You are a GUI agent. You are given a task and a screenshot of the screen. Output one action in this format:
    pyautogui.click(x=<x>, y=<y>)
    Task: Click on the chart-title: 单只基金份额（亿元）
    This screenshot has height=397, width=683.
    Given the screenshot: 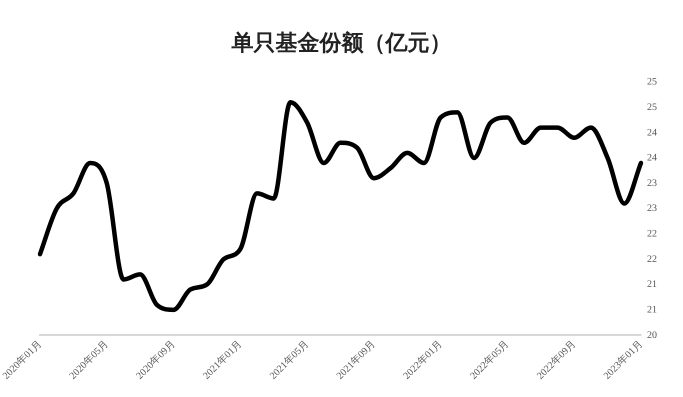 What is the action you would take?
    pyautogui.click(x=341, y=43)
    